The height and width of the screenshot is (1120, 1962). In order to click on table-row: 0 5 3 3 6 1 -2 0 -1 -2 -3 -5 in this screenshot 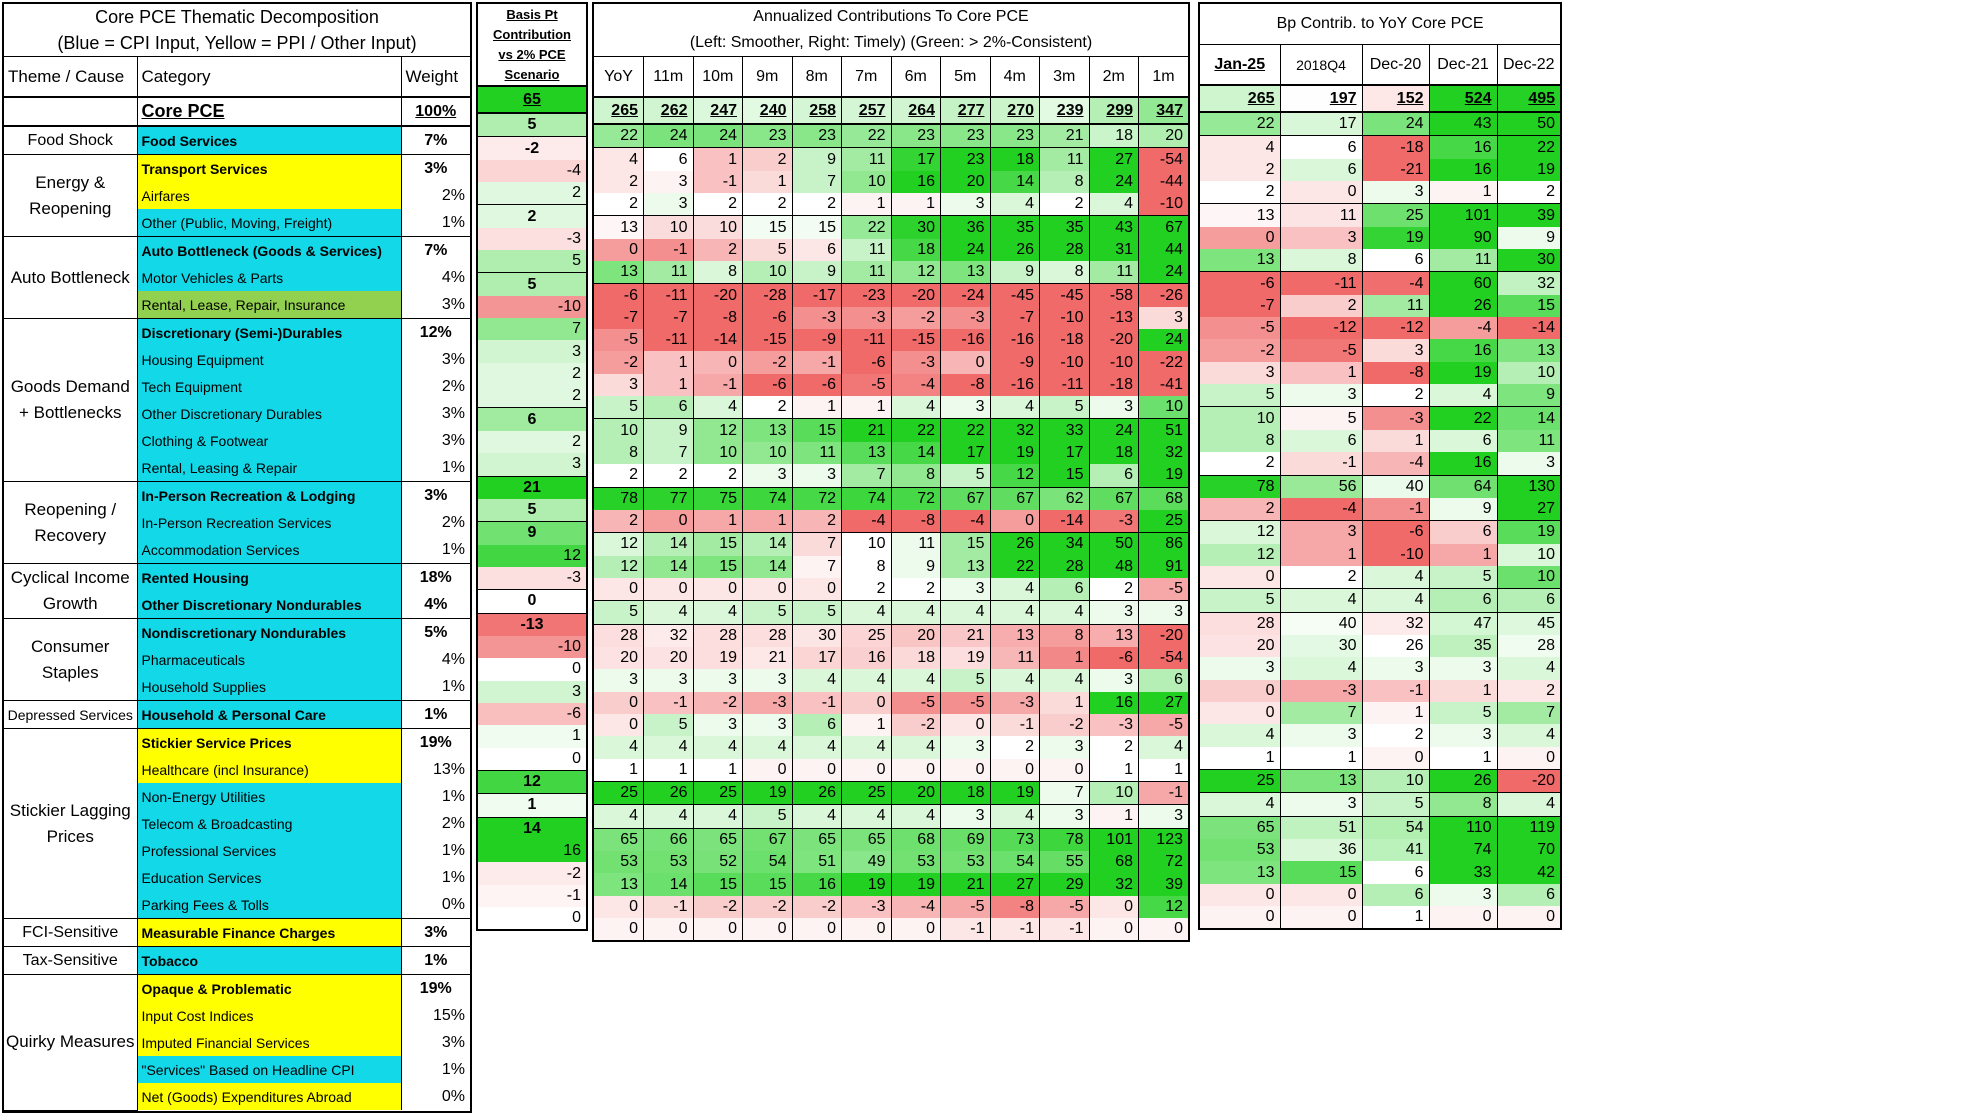, I will do `click(891, 725)`.